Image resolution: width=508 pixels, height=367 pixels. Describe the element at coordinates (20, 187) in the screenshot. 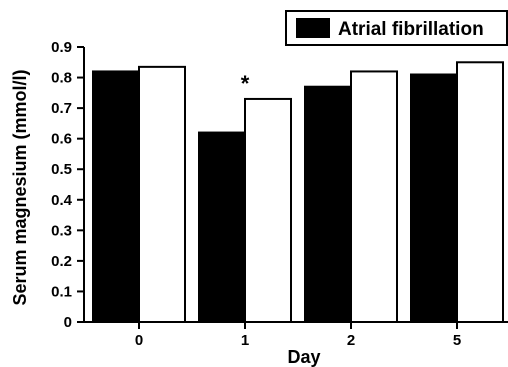

I see `y-axis-title: Serum magnesium (mmol/l)` at that location.